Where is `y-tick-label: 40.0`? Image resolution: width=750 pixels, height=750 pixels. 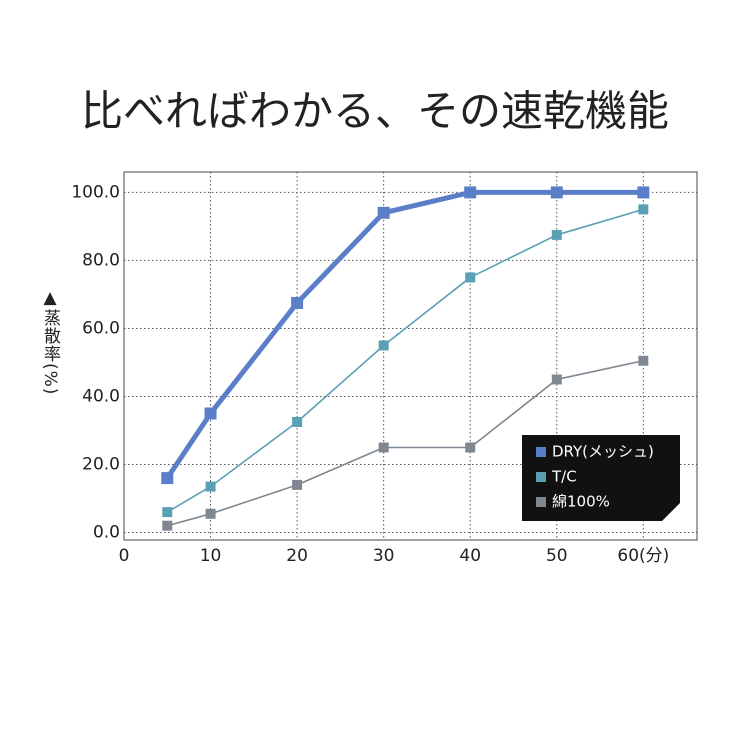 y-tick-label: 40.0 is located at coordinates (101, 396).